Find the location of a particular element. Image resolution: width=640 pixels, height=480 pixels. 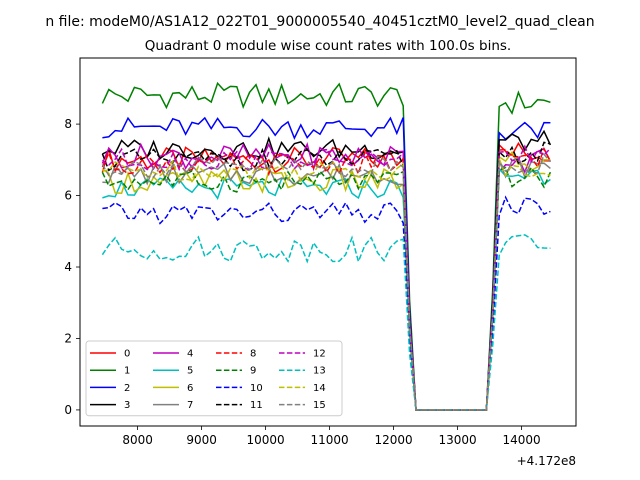

y-tick-label: 4 is located at coordinates (68, 267).